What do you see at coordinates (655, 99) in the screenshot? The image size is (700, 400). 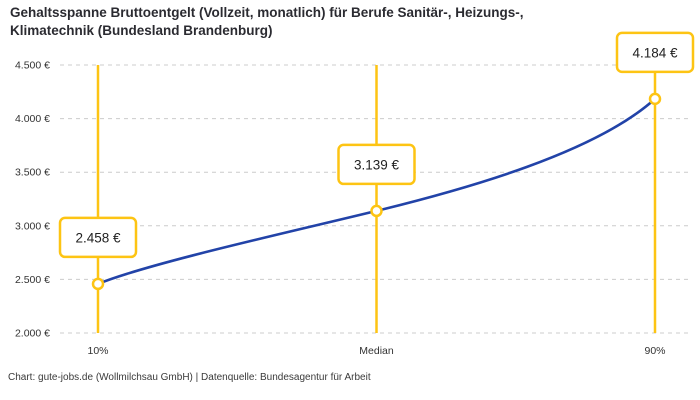 I see `data-point-90%` at bounding box center [655, 99].